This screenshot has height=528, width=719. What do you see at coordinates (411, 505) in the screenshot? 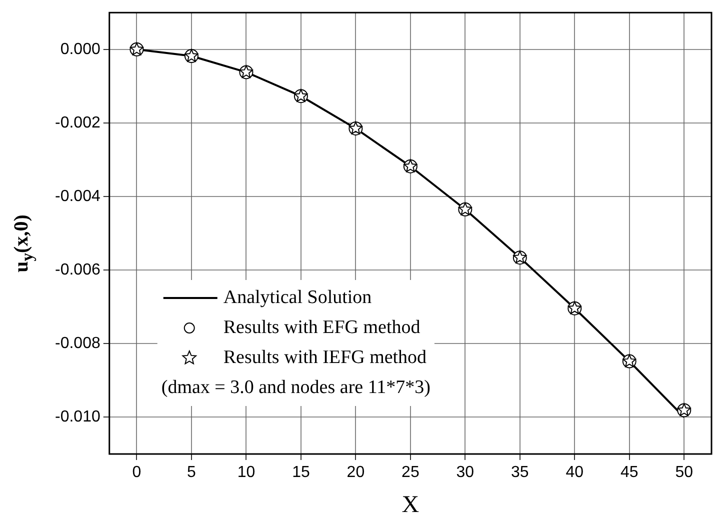
I see `x-axis-title: X` at bounding box center [411, 505].